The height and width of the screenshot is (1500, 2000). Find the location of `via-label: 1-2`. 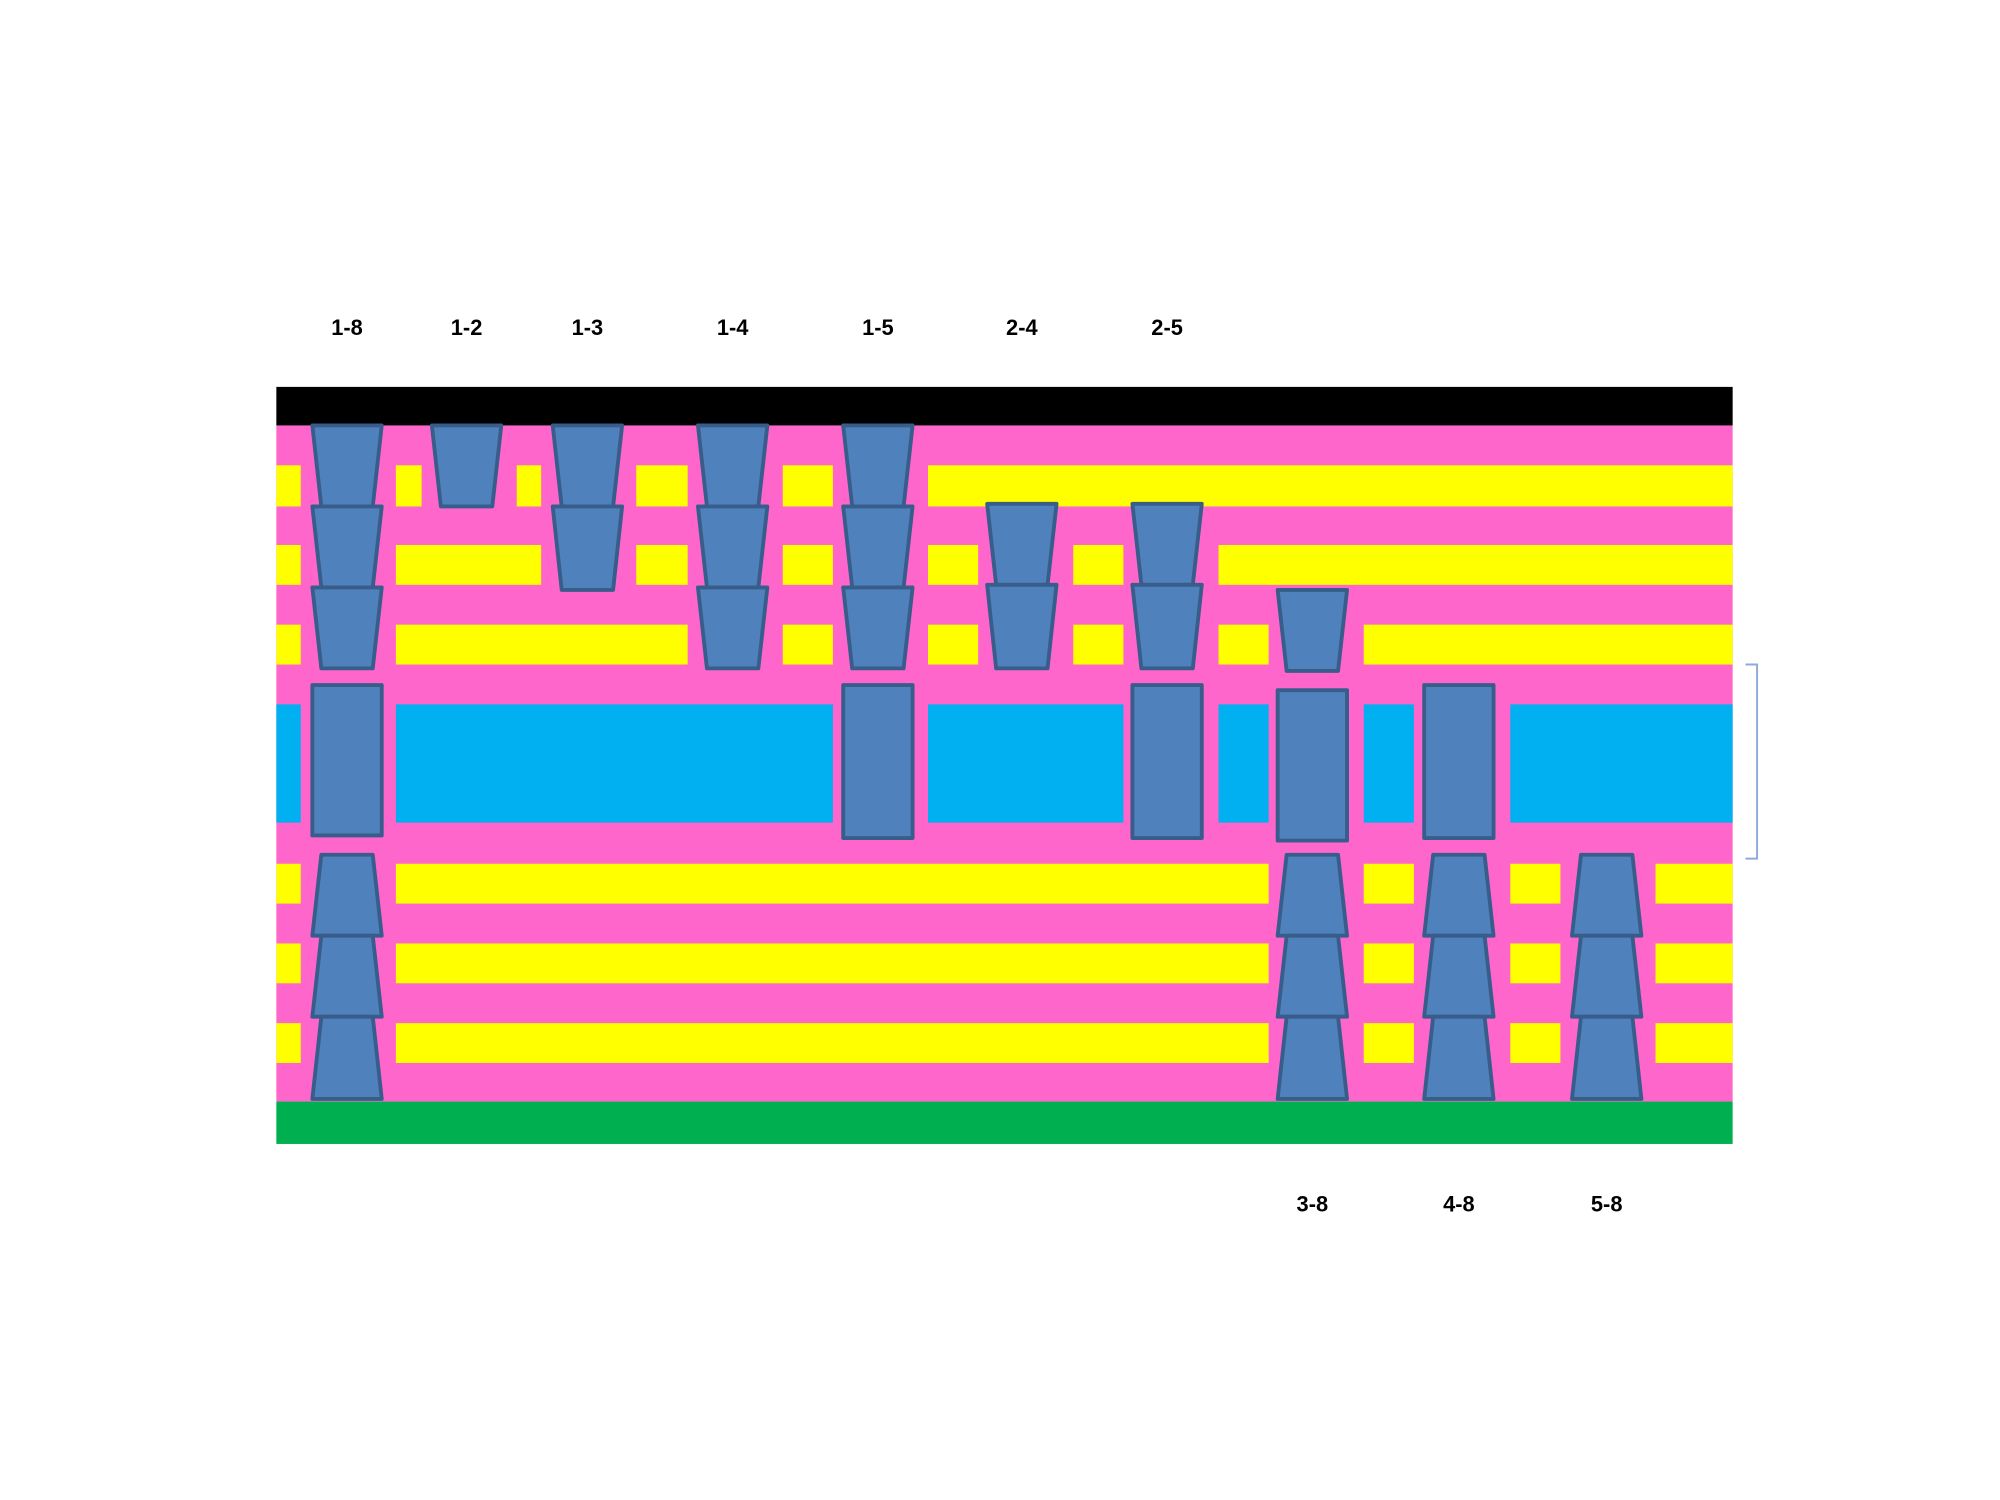

via-label: 1-2 is located at coordinates (467, 327).